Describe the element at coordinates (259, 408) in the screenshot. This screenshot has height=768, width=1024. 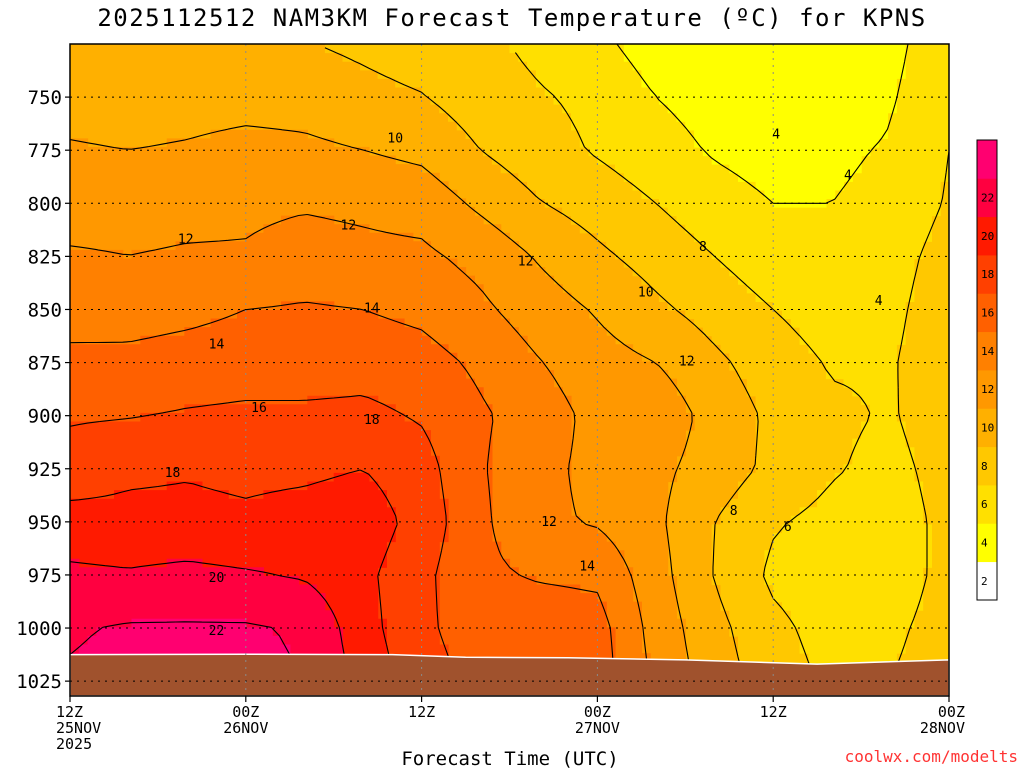
I see `contour-label: 16` at that location.